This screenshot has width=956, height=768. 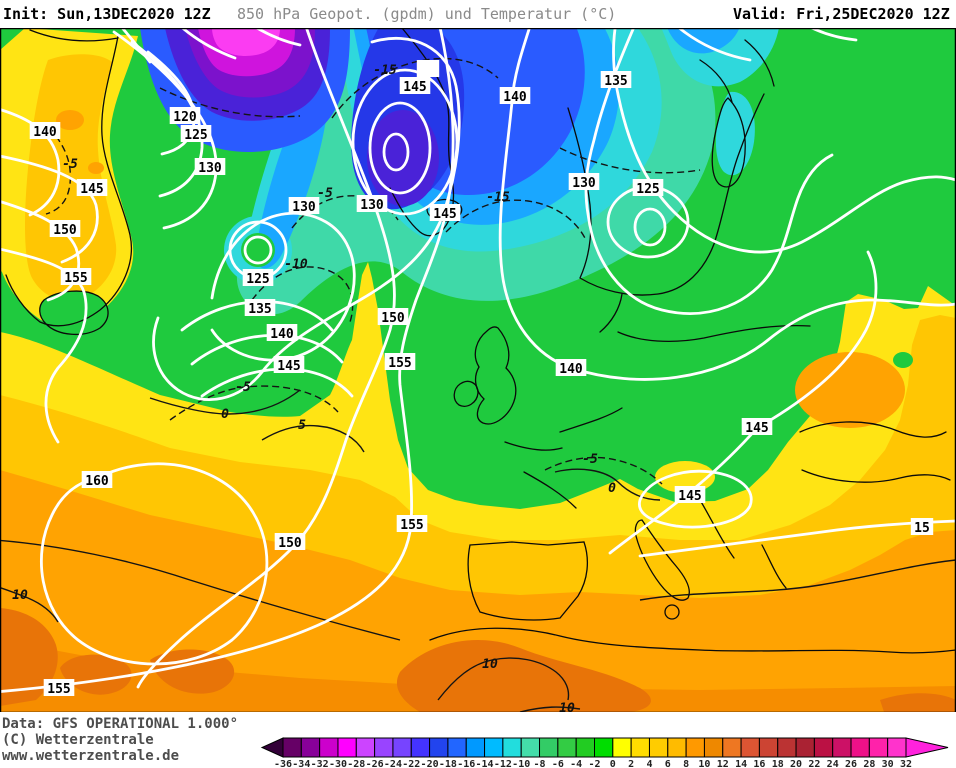 What do you see at coordinates (375, 763) in the screenshot?
I see `colorbar-tick: -26` at bounding box center [375, 763].